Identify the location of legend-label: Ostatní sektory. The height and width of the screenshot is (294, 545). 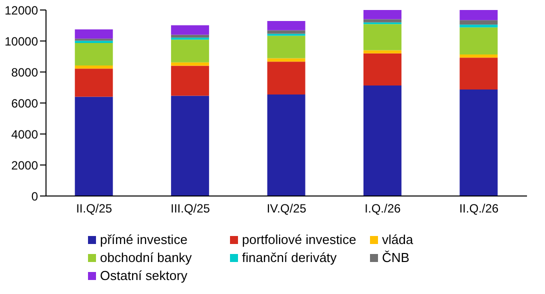
(144, 275).